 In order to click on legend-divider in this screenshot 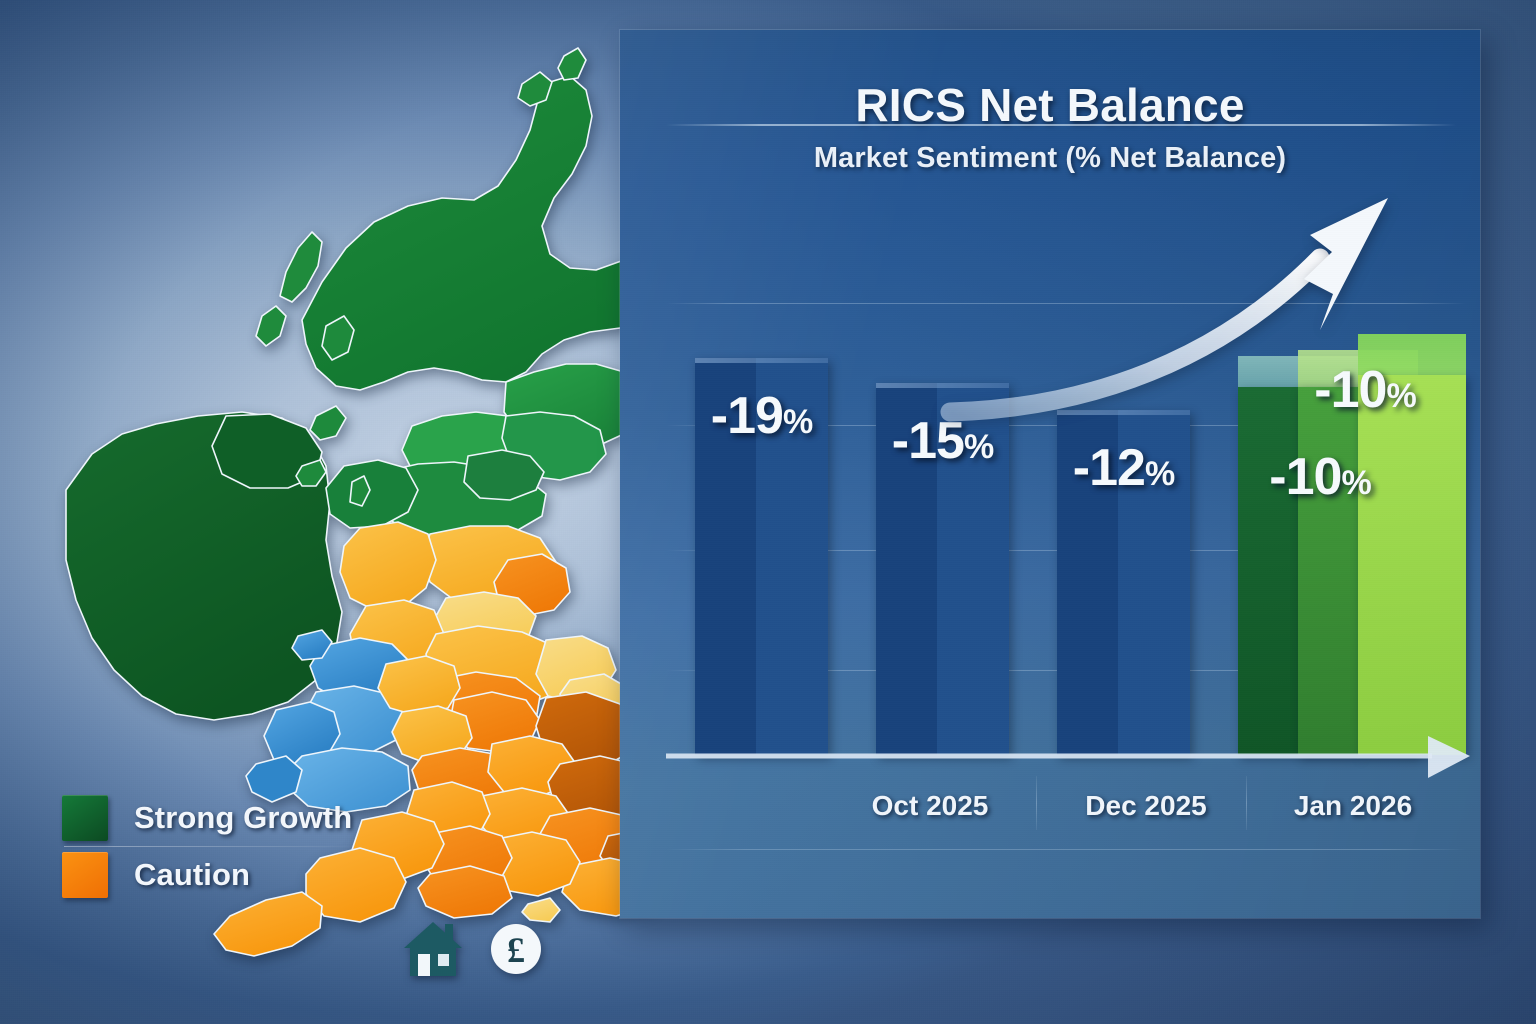, I will do `click(212, 846)`.